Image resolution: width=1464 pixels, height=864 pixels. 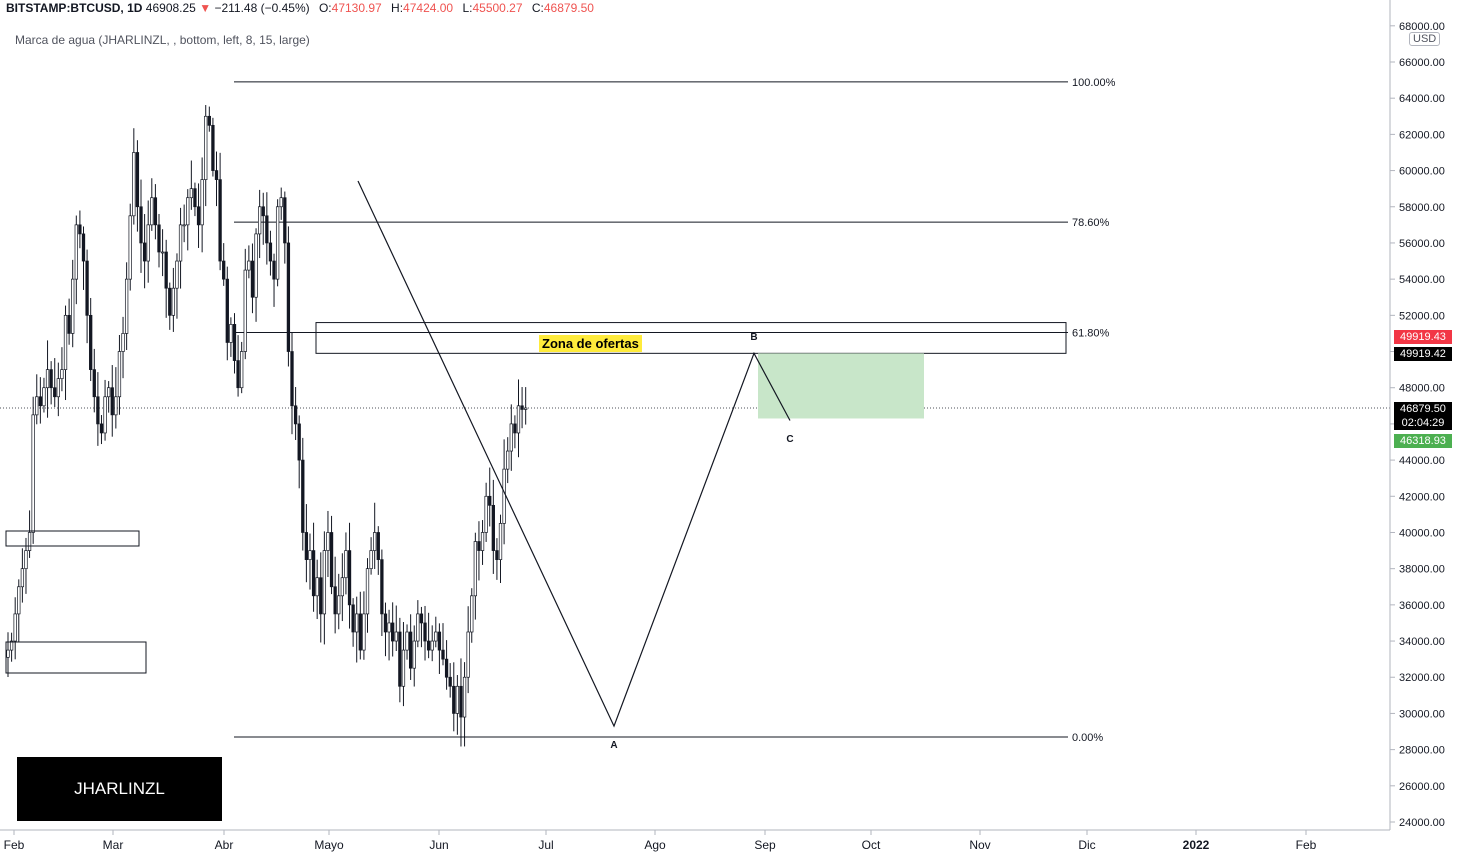 I want to click on currency-button: USD, so click(x=1425, y=39).